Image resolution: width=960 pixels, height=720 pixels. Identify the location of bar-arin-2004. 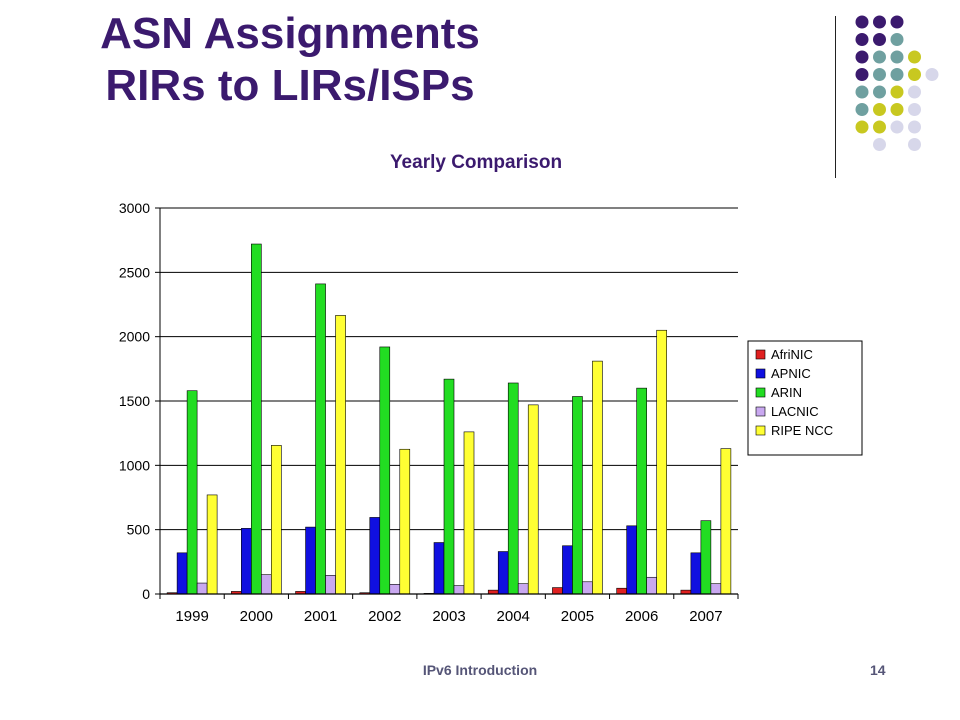
(513, 488).